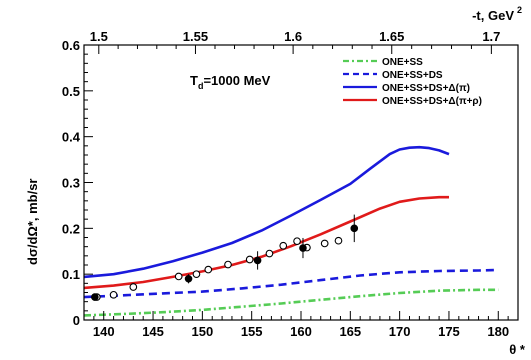 Image resolution: width=531 pixels, height=360 pixels. Describe the element at coordinates (517, 349) in the screenshot. I see `x-axis-label: θ *` at that location.